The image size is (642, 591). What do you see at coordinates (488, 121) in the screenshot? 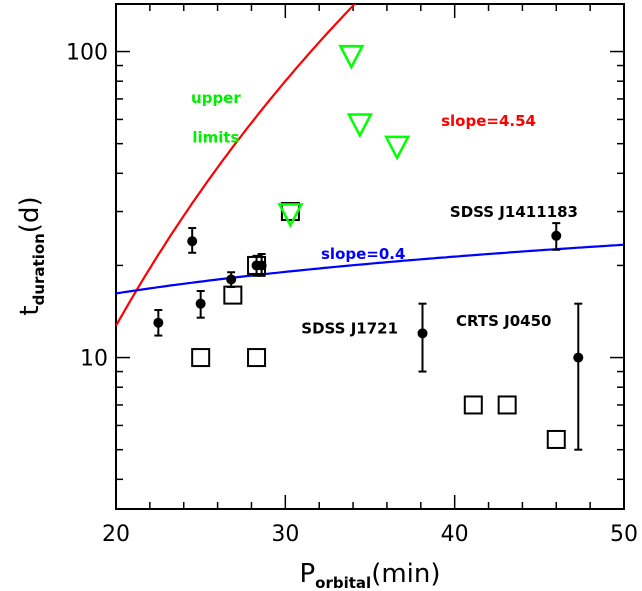
I see `annotation-label: slope=4.54` at bounding box center [488, 121].